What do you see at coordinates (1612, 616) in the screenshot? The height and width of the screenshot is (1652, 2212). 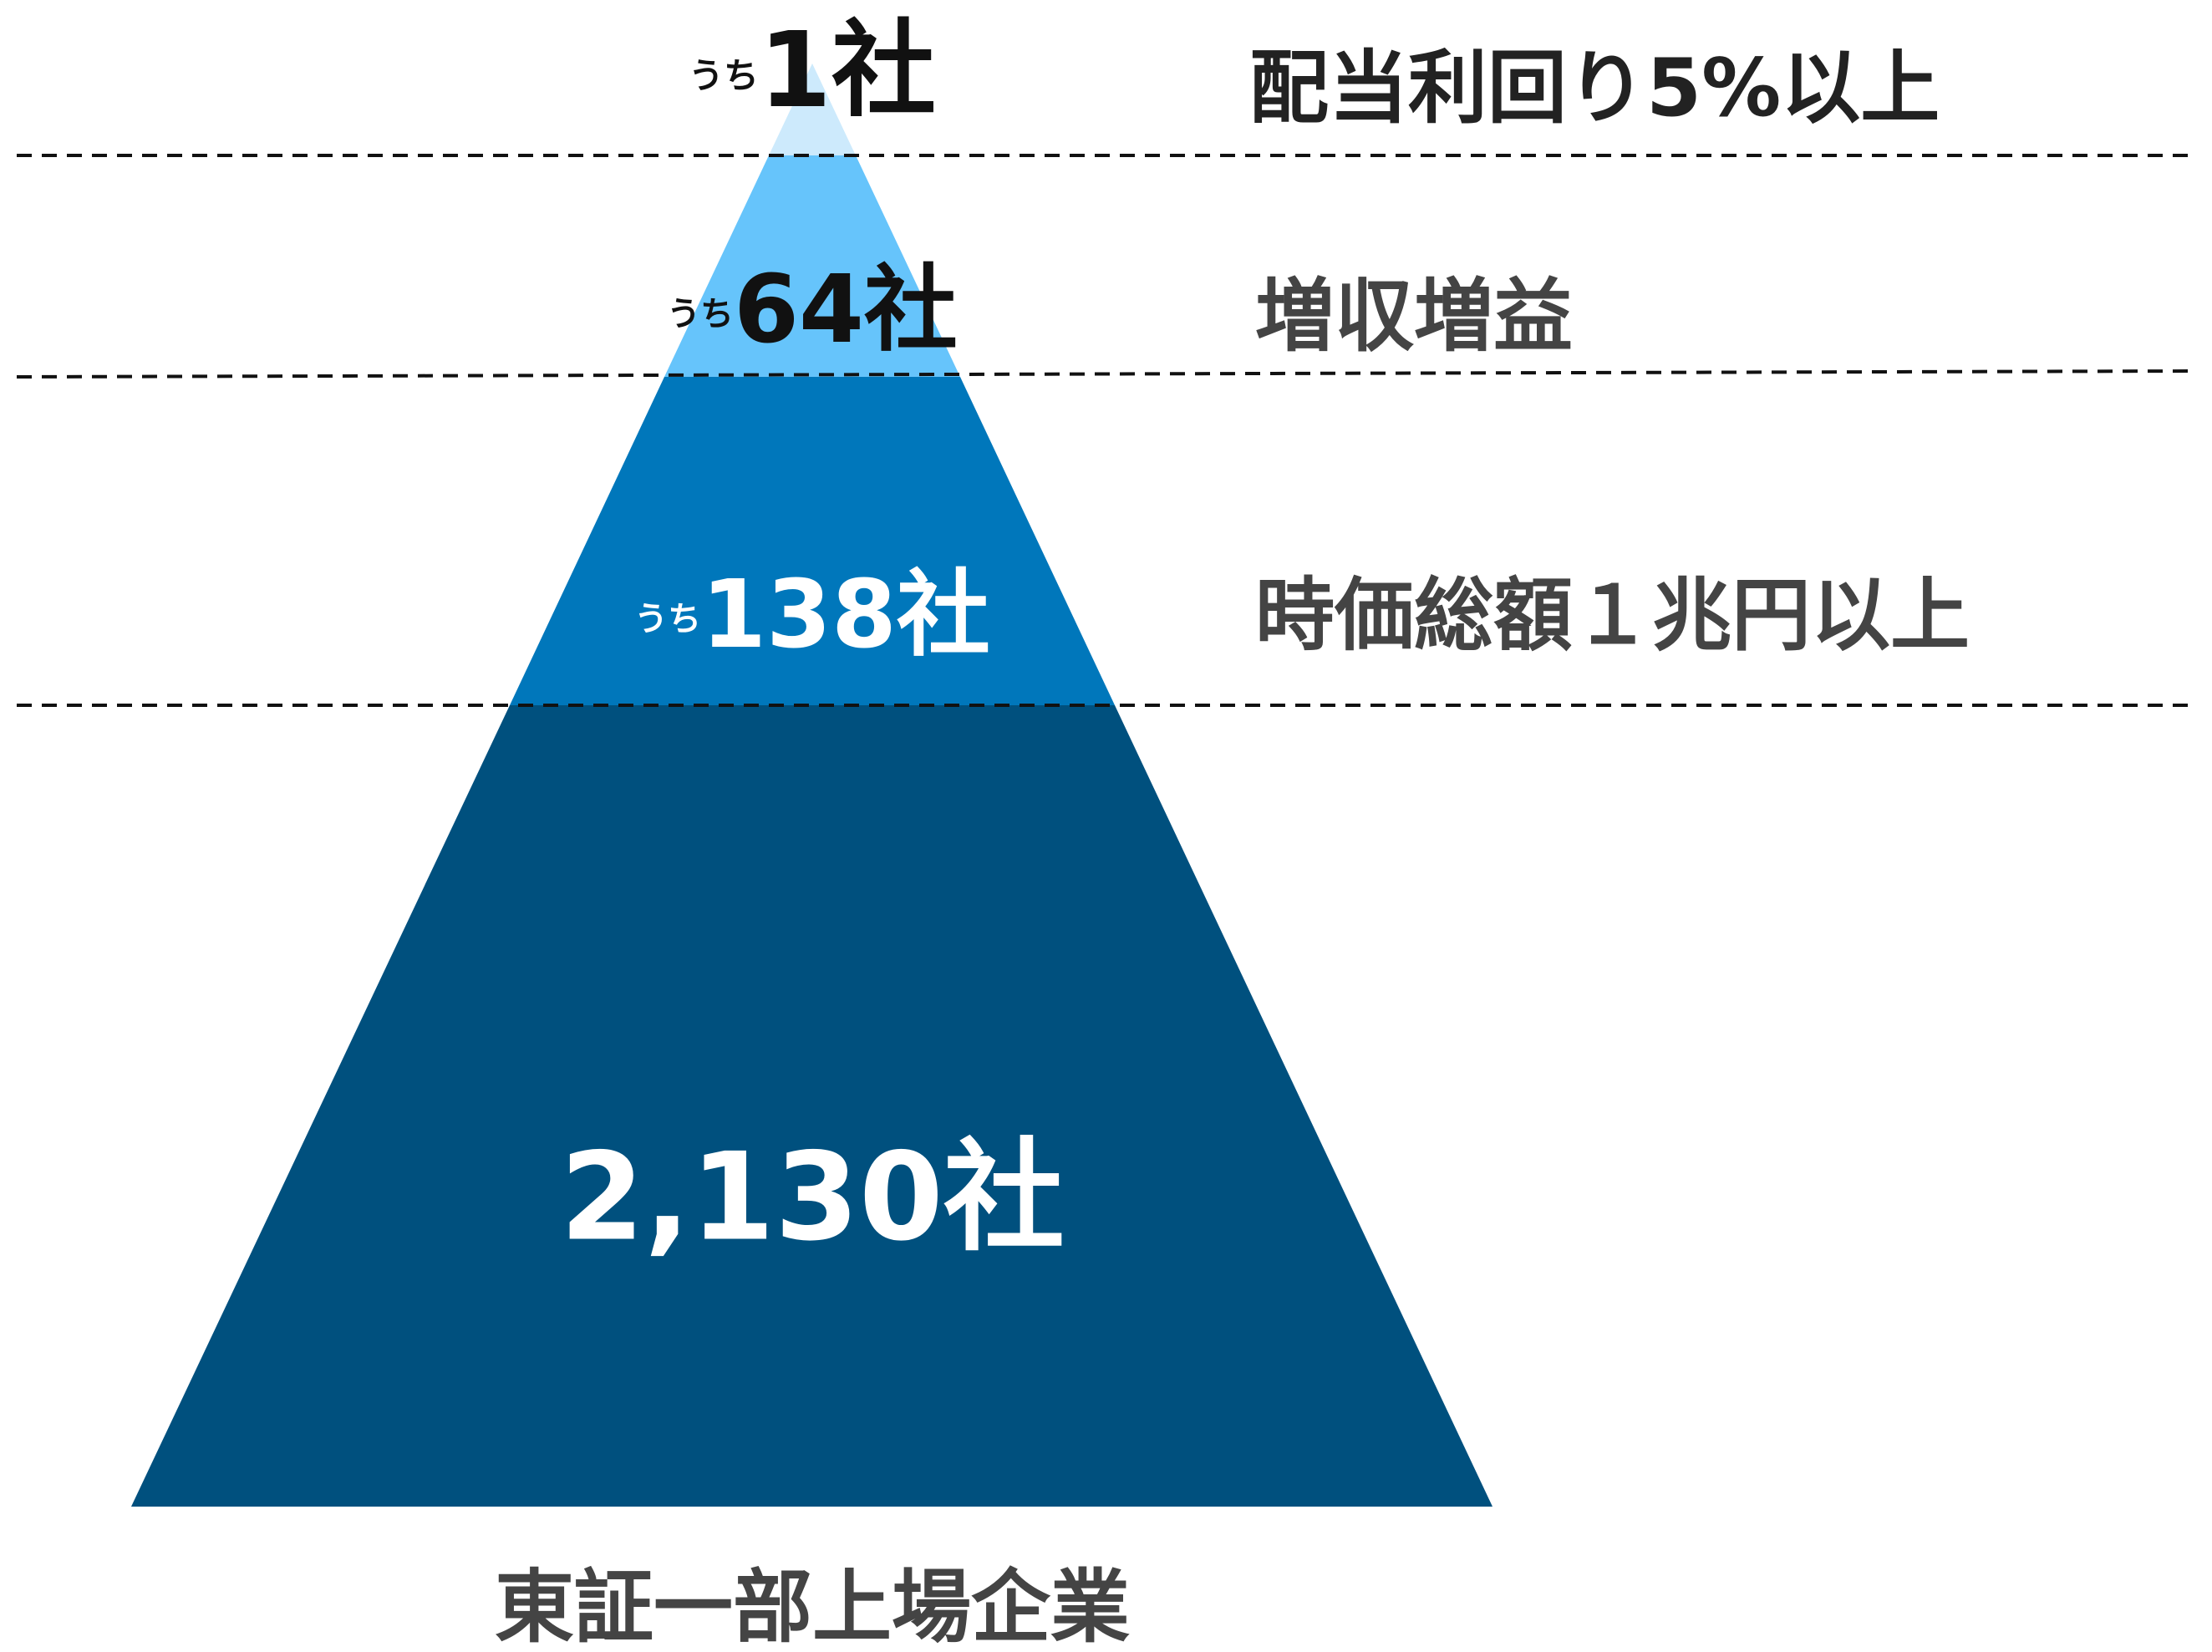 I see `tier-label: 時価総額１兆円以上` at bounding box center [1612, 616].